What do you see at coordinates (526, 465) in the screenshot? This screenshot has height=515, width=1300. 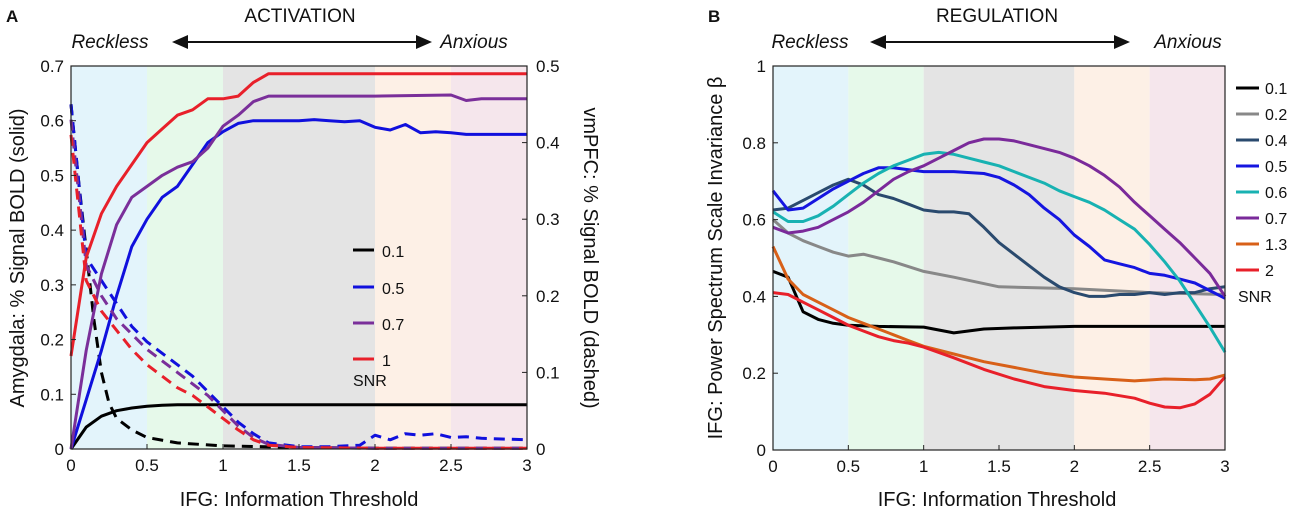 I see `panel-a-x-tick-label: 3` at bounding box center [526, 465].